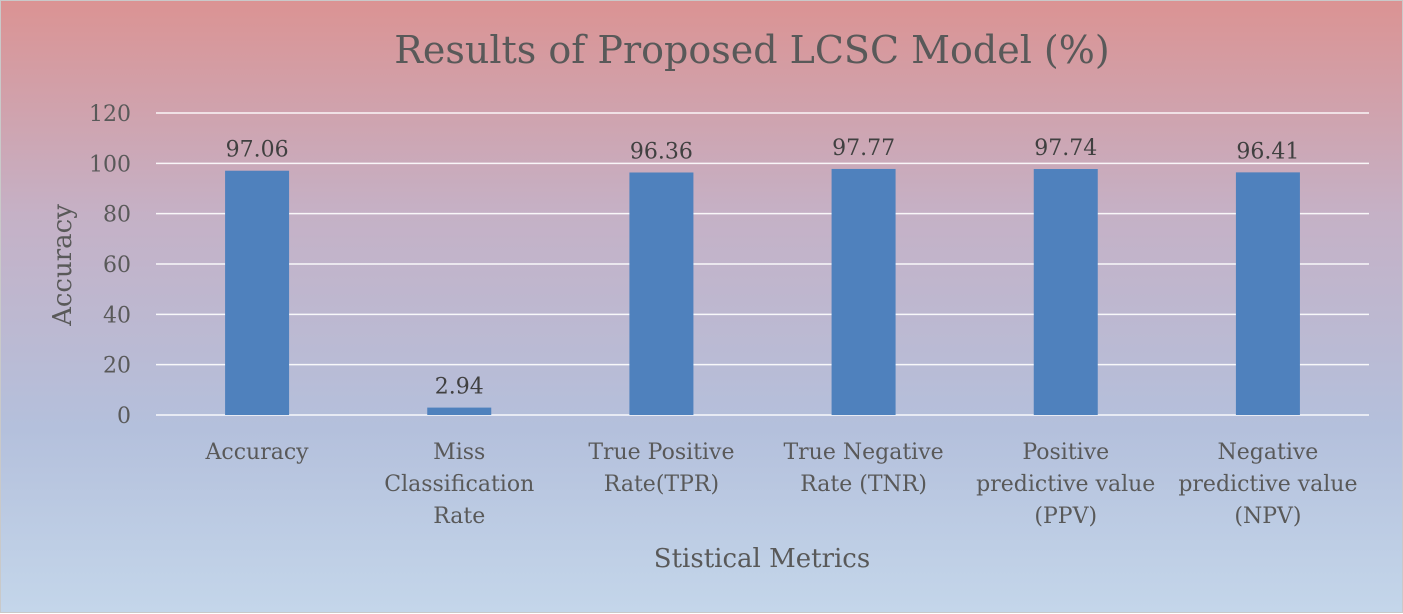 This screenshot has width=1403, height=614. Describe the element at coordinates (459, 452) in the screenshot. I see `x-category-line: Miss` at that location.